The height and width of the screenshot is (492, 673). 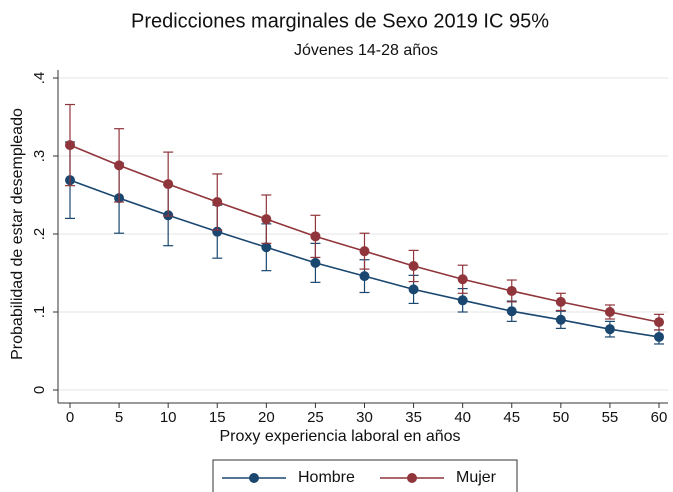 I want to click on legend-label: Mujer, so click(x=476, y=477).